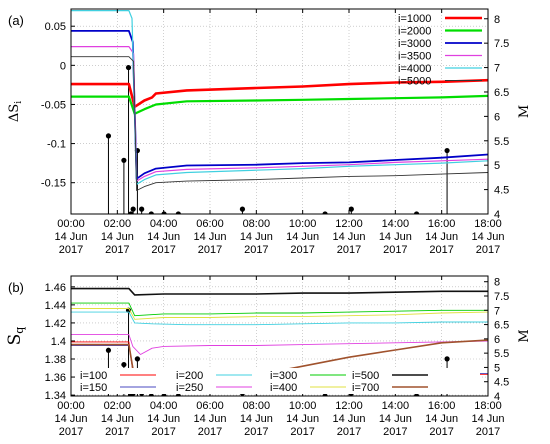  What do you see at coordinates (501, 297) in the screenshot?
I see `y2-tick-label: 7.5` at bounding box center [501, 297].